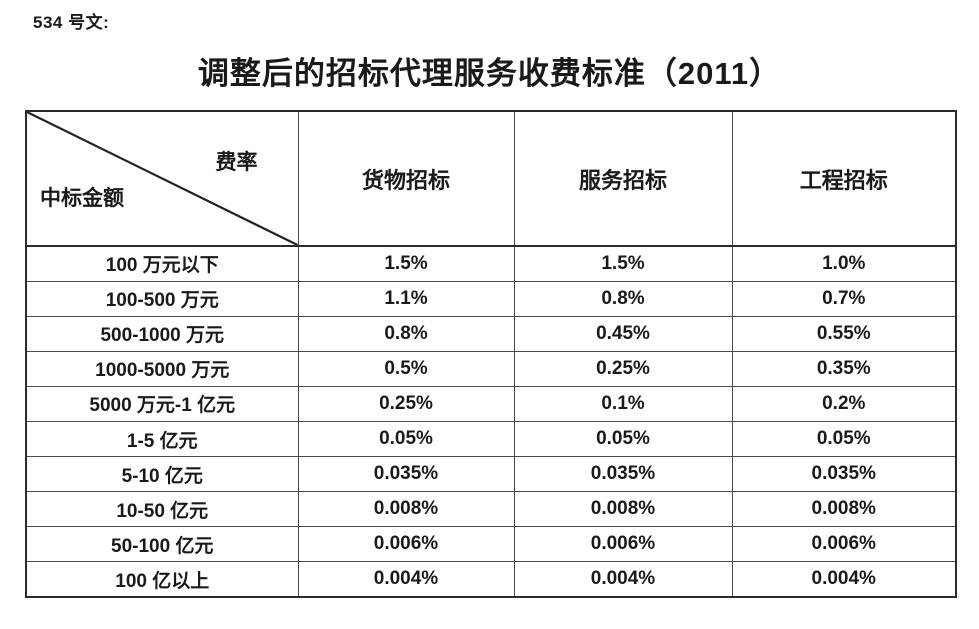  I want to click on works-rate-value: 0.05%, so click(844, 439).